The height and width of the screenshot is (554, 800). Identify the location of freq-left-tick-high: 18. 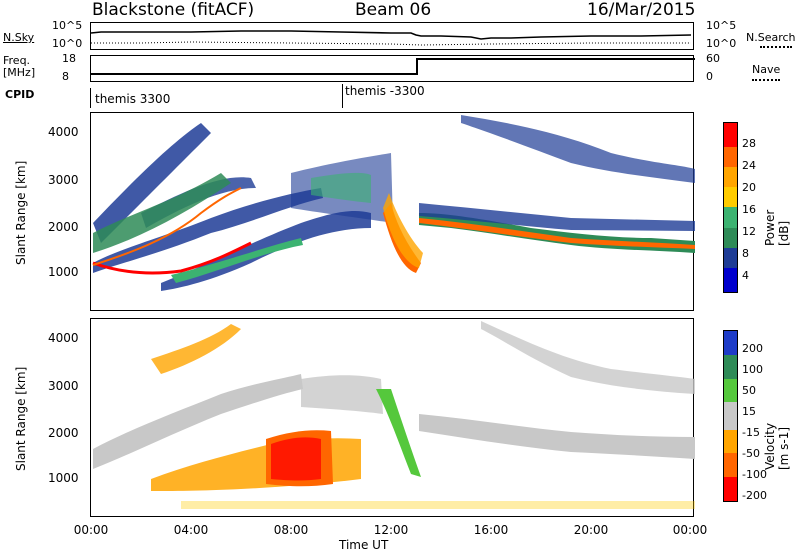
(69, 58).